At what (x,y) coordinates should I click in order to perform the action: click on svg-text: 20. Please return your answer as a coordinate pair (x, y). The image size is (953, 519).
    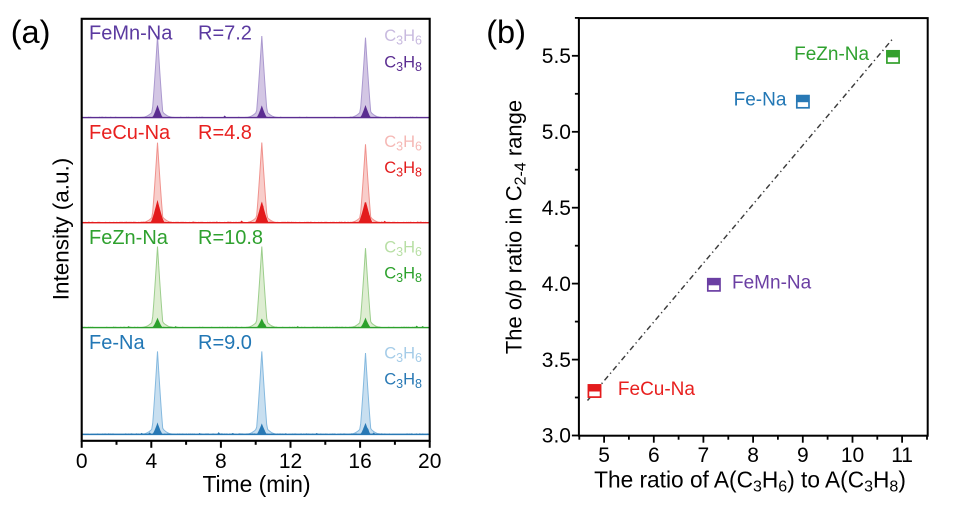
    Looking at the image, I should click on (429, 461).